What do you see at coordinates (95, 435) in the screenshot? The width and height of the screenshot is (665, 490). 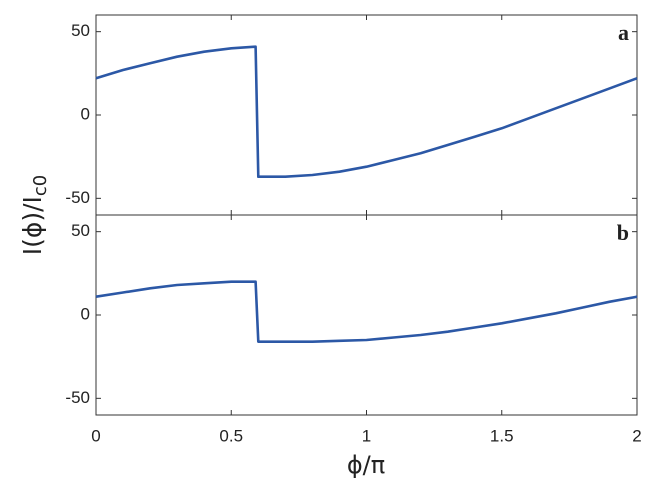 I see `x-tick-label: 0` at bounding box center [95, 435].